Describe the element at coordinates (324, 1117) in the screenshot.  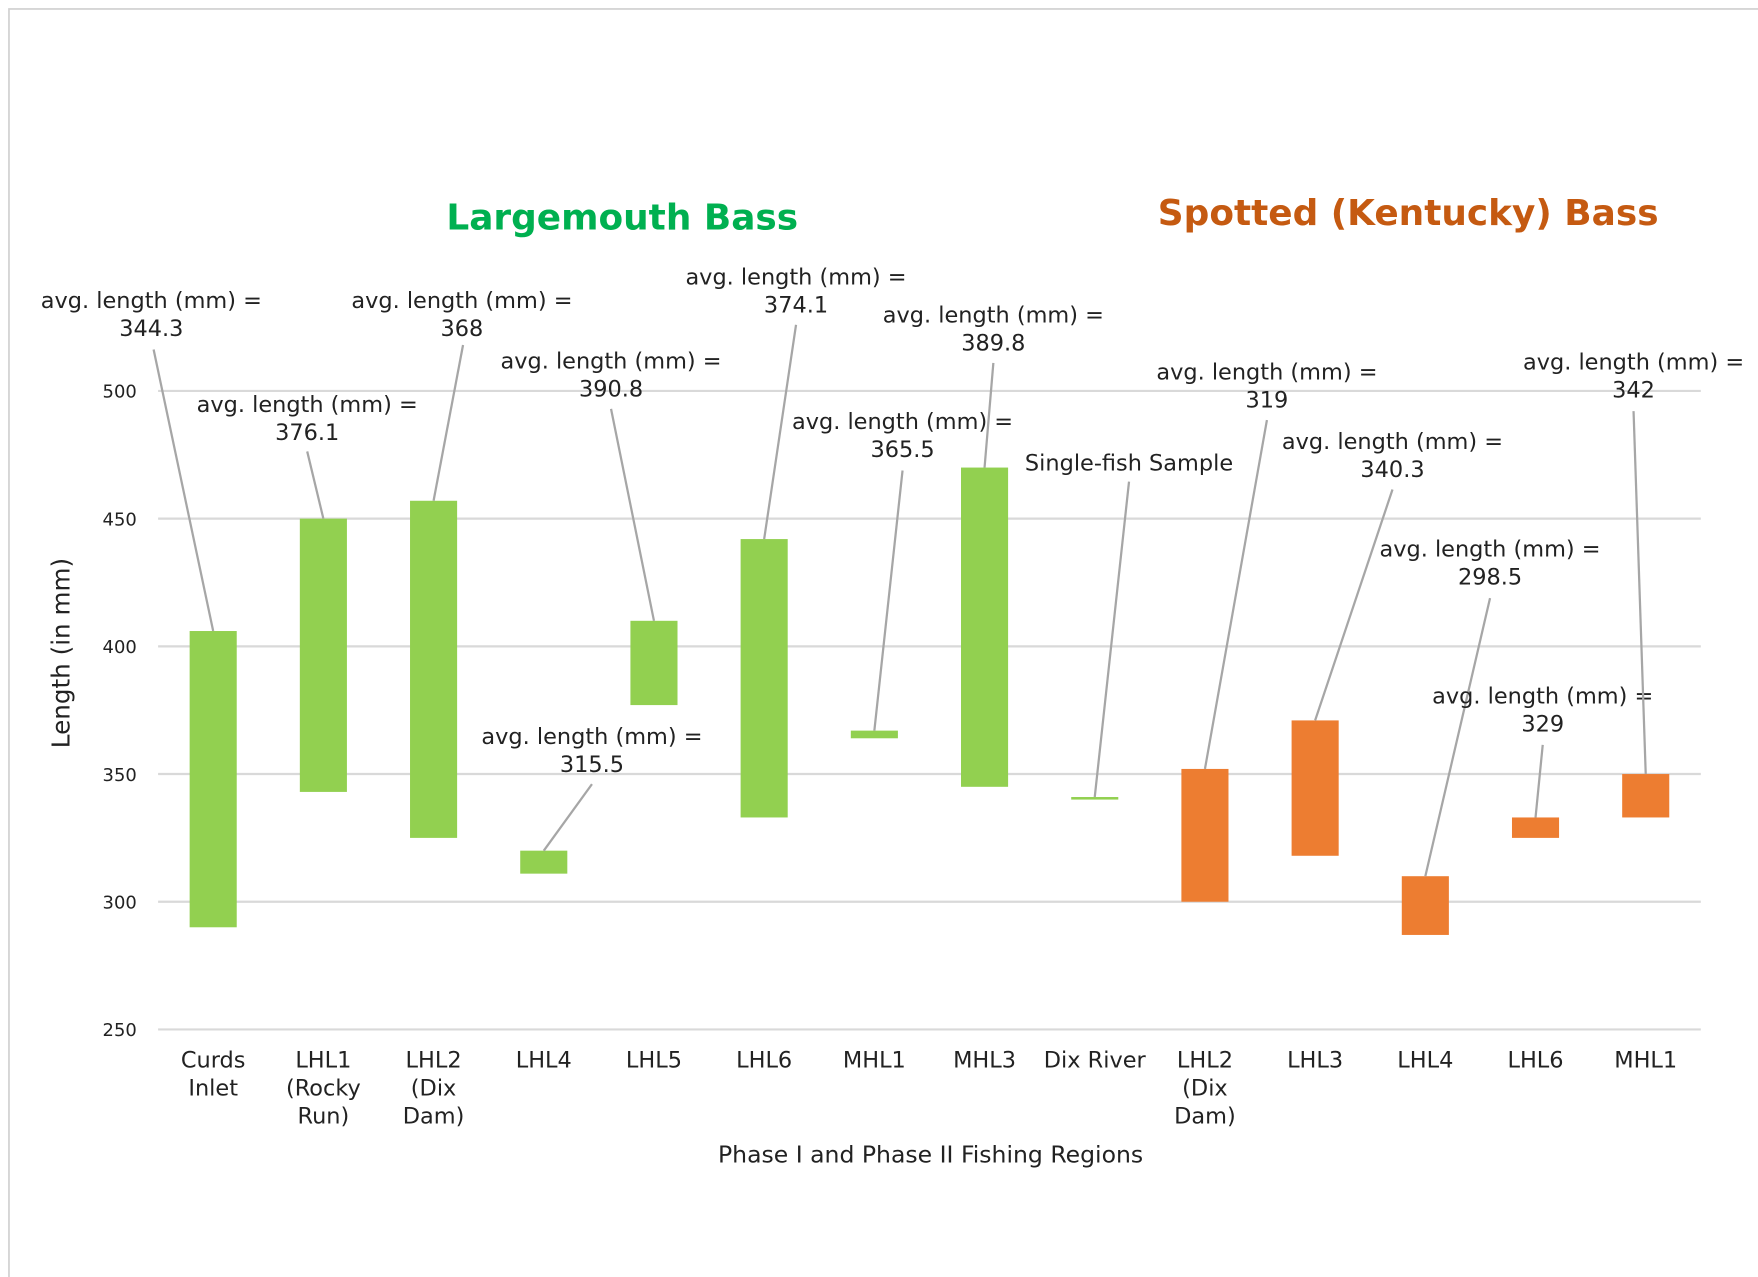
I see `x-tick-label: Run)` at that location.